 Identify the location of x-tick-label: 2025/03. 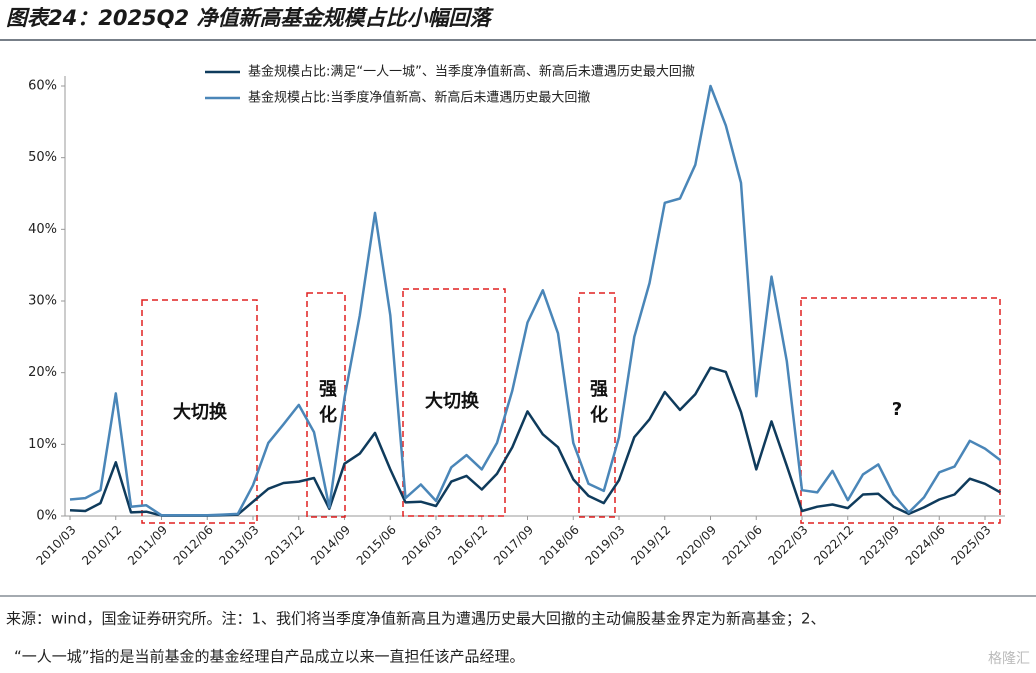
(970, 545).